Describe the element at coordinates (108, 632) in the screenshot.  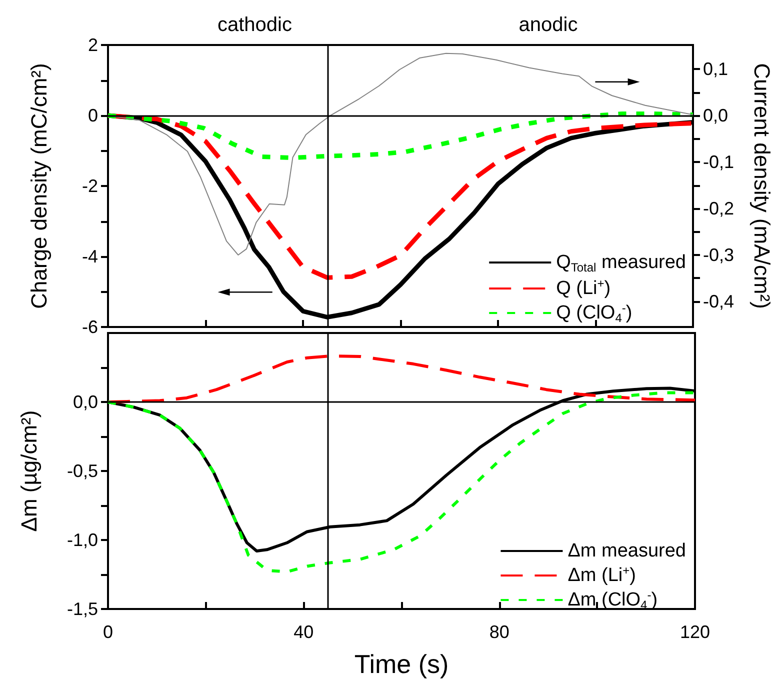
I see `x-tick-label: 0` at that location.